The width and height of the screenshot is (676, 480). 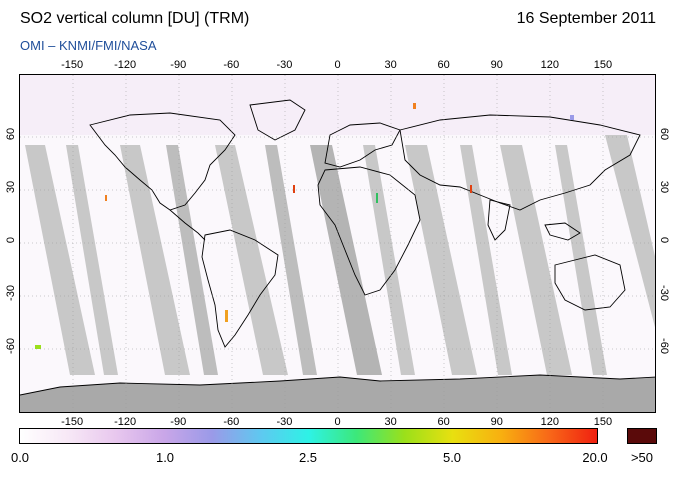 I want to click on central-america-outline, so click(x=187, y=225).